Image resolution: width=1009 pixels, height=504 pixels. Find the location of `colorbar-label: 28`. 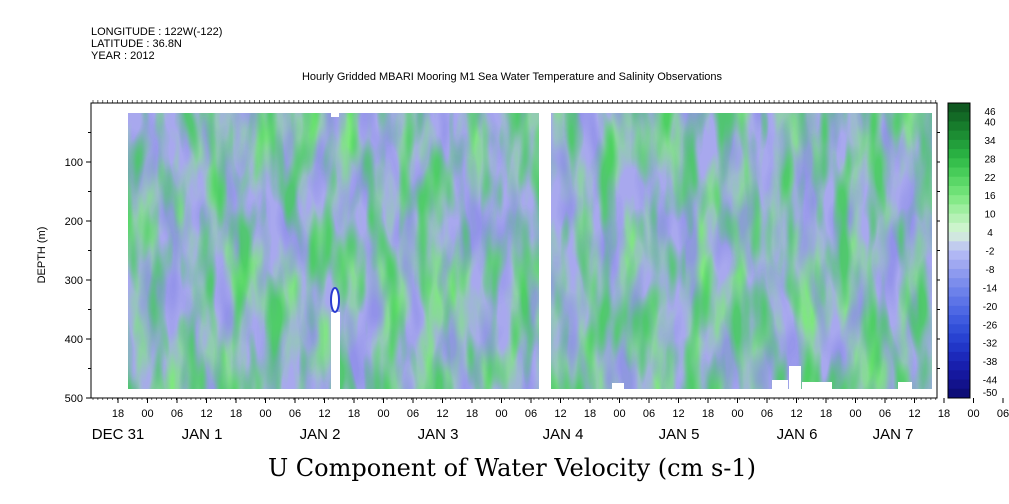

colorbar-label: 28 is located at coordinates (990, 159).